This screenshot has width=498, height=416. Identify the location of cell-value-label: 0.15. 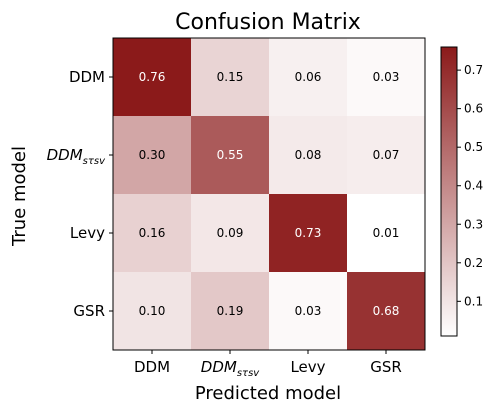
(230, 77).